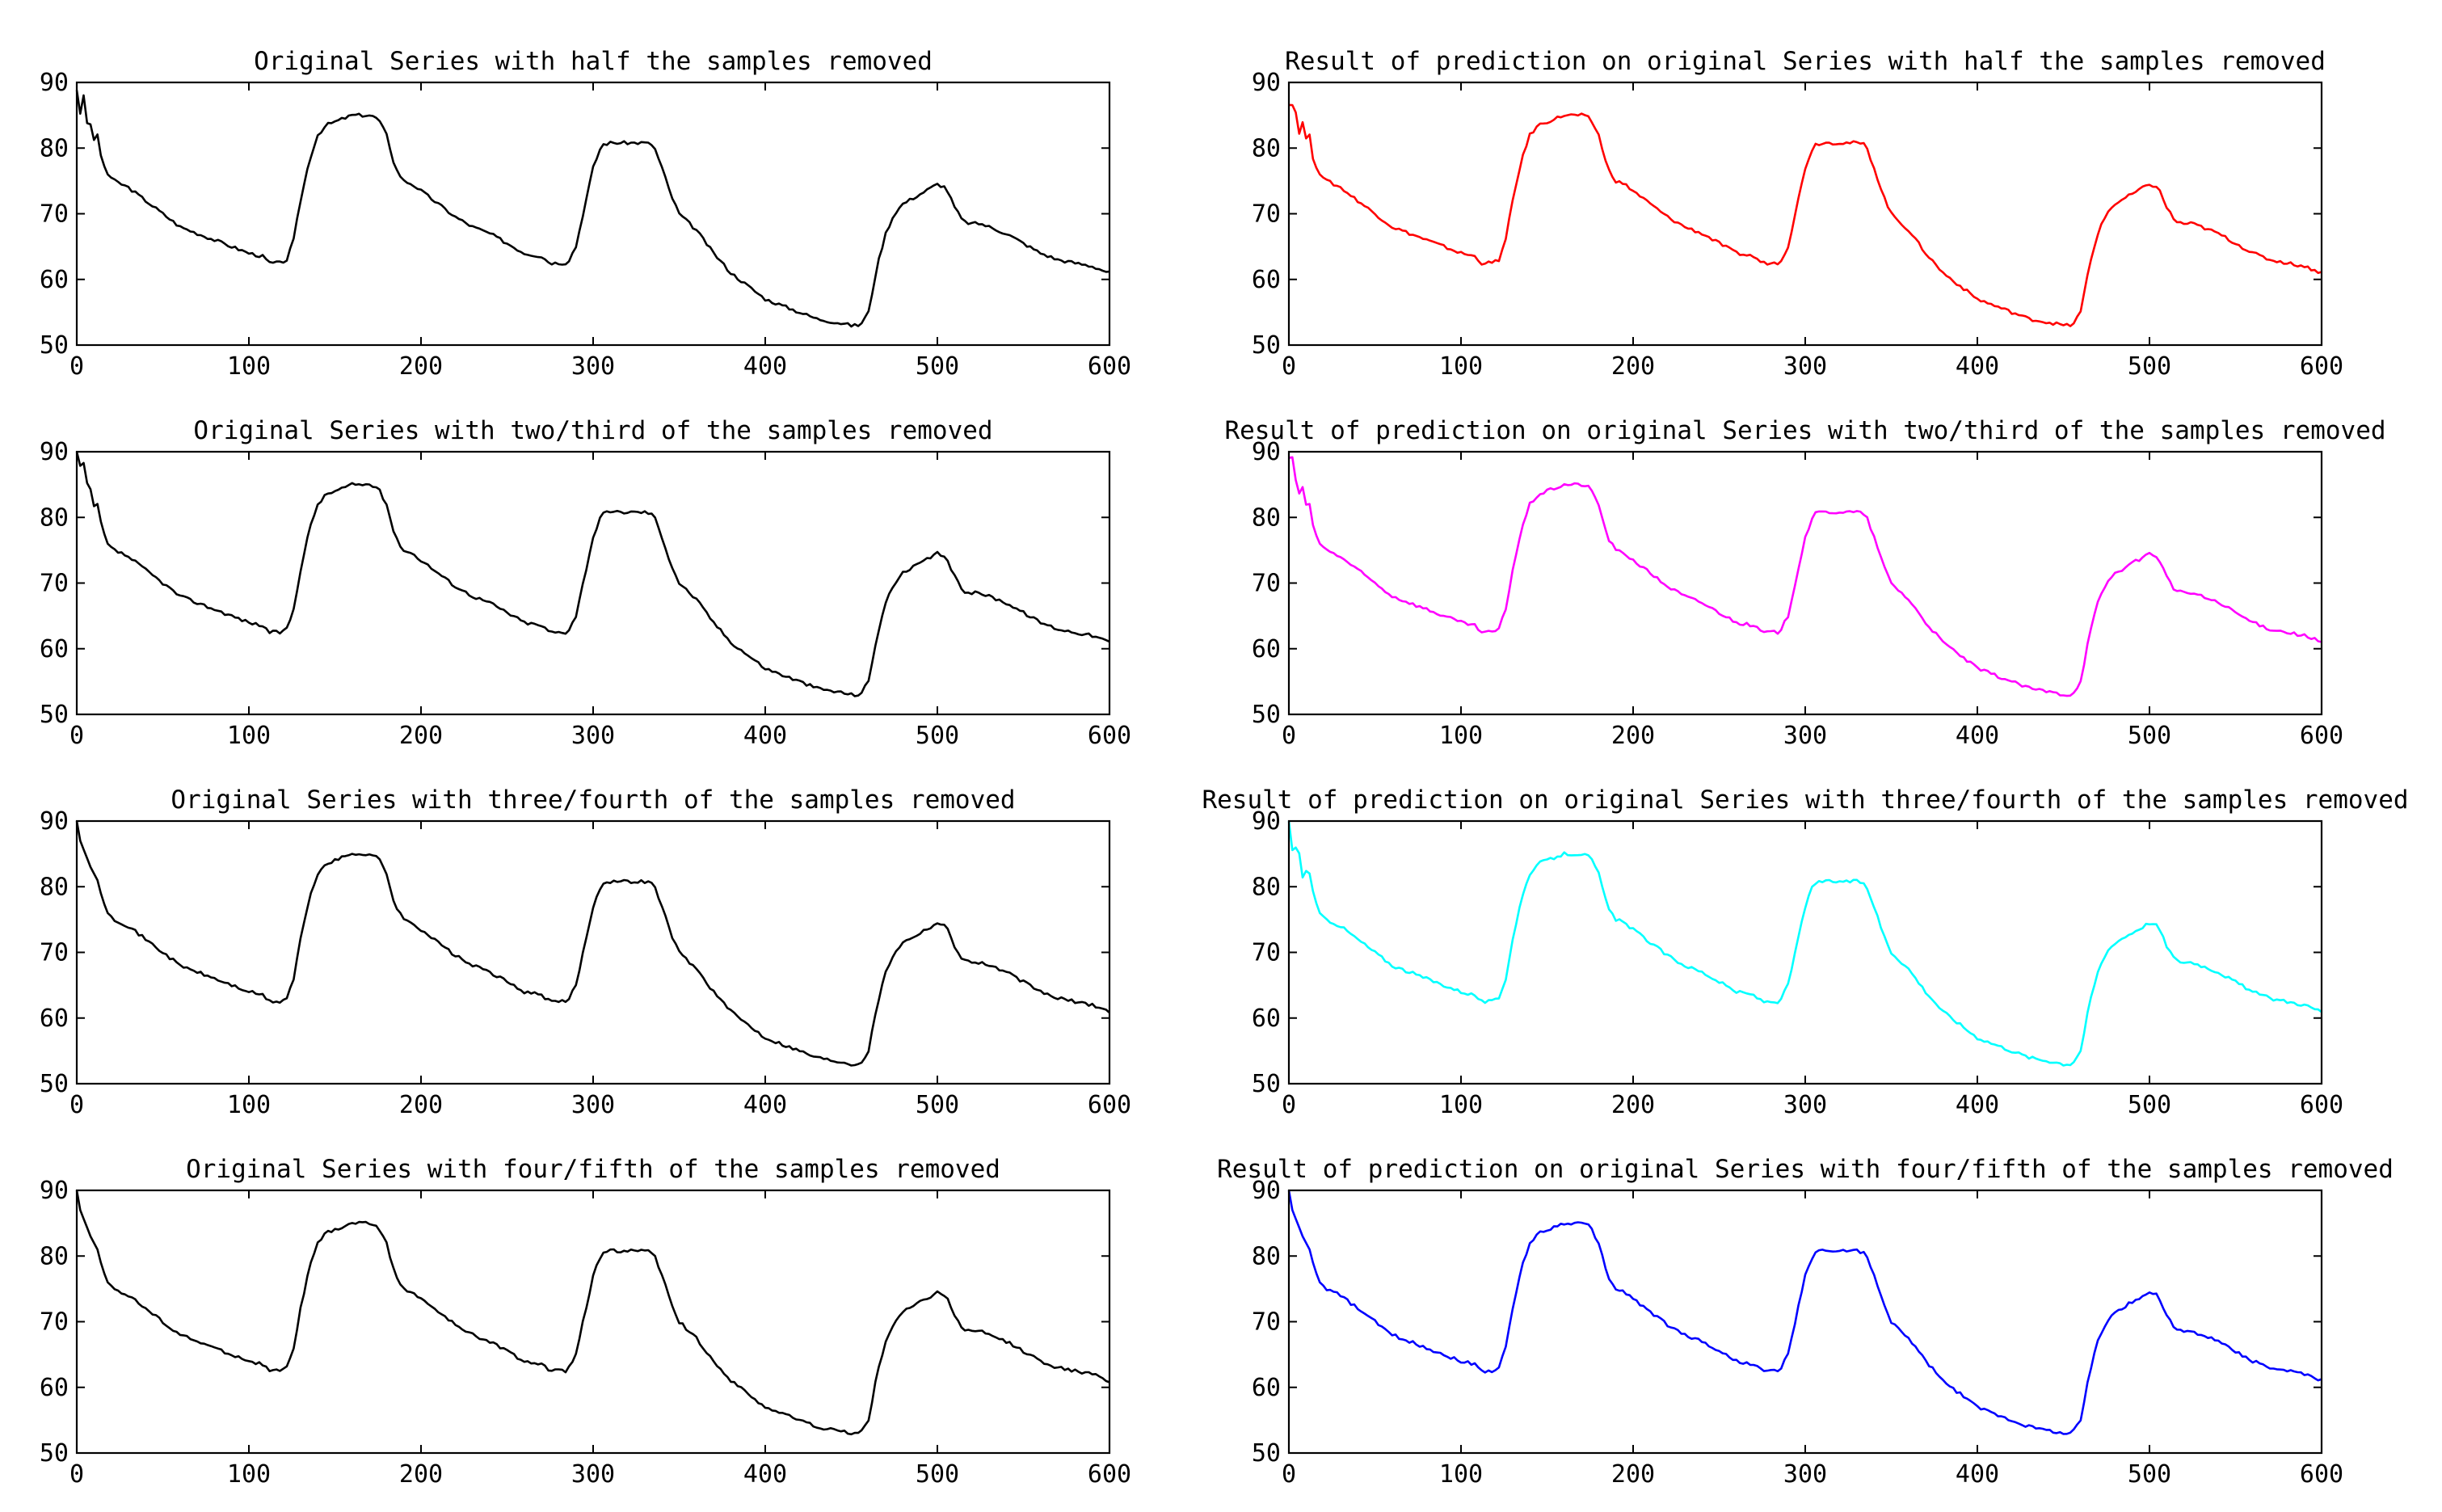 The image size is (2442, 1512). What do you see at coordinates (592, 574) in the screenshot?
I see `series-line-original-two-third` at bounding box center [592, 574].